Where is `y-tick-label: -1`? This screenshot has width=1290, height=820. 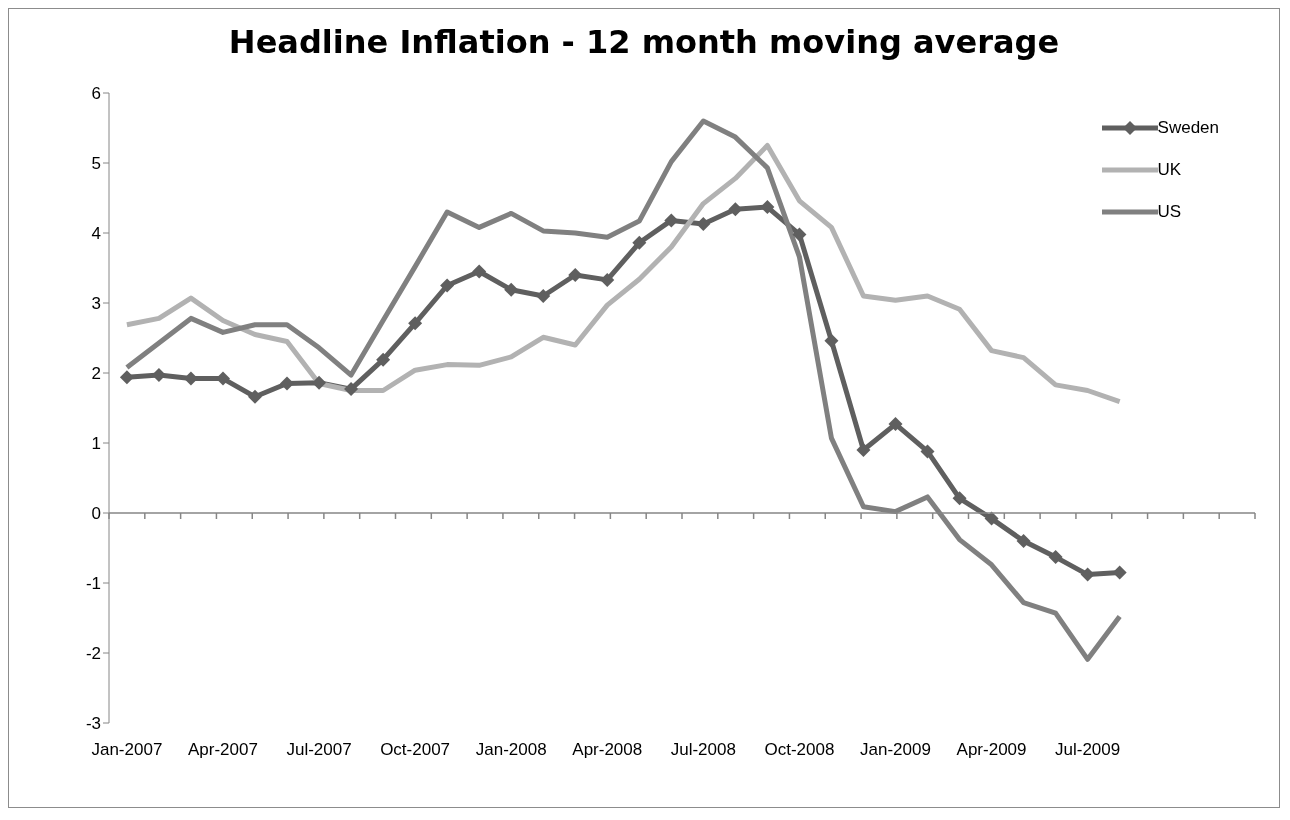
y-tick-label: -1 is located at coordinates (93, 584).